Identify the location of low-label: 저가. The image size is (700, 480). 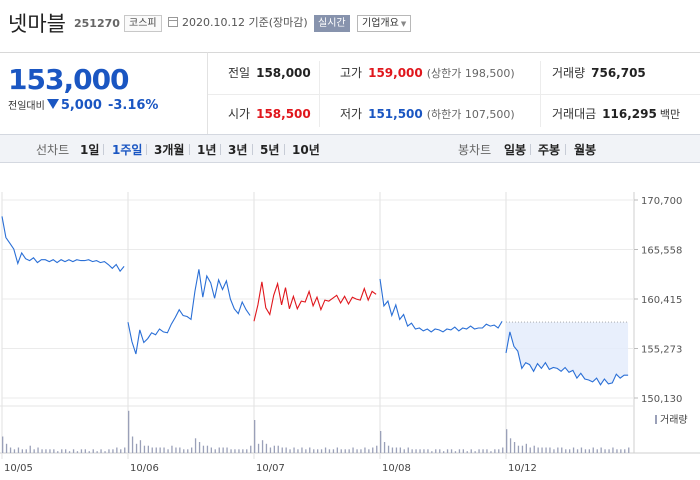
(351, 114).